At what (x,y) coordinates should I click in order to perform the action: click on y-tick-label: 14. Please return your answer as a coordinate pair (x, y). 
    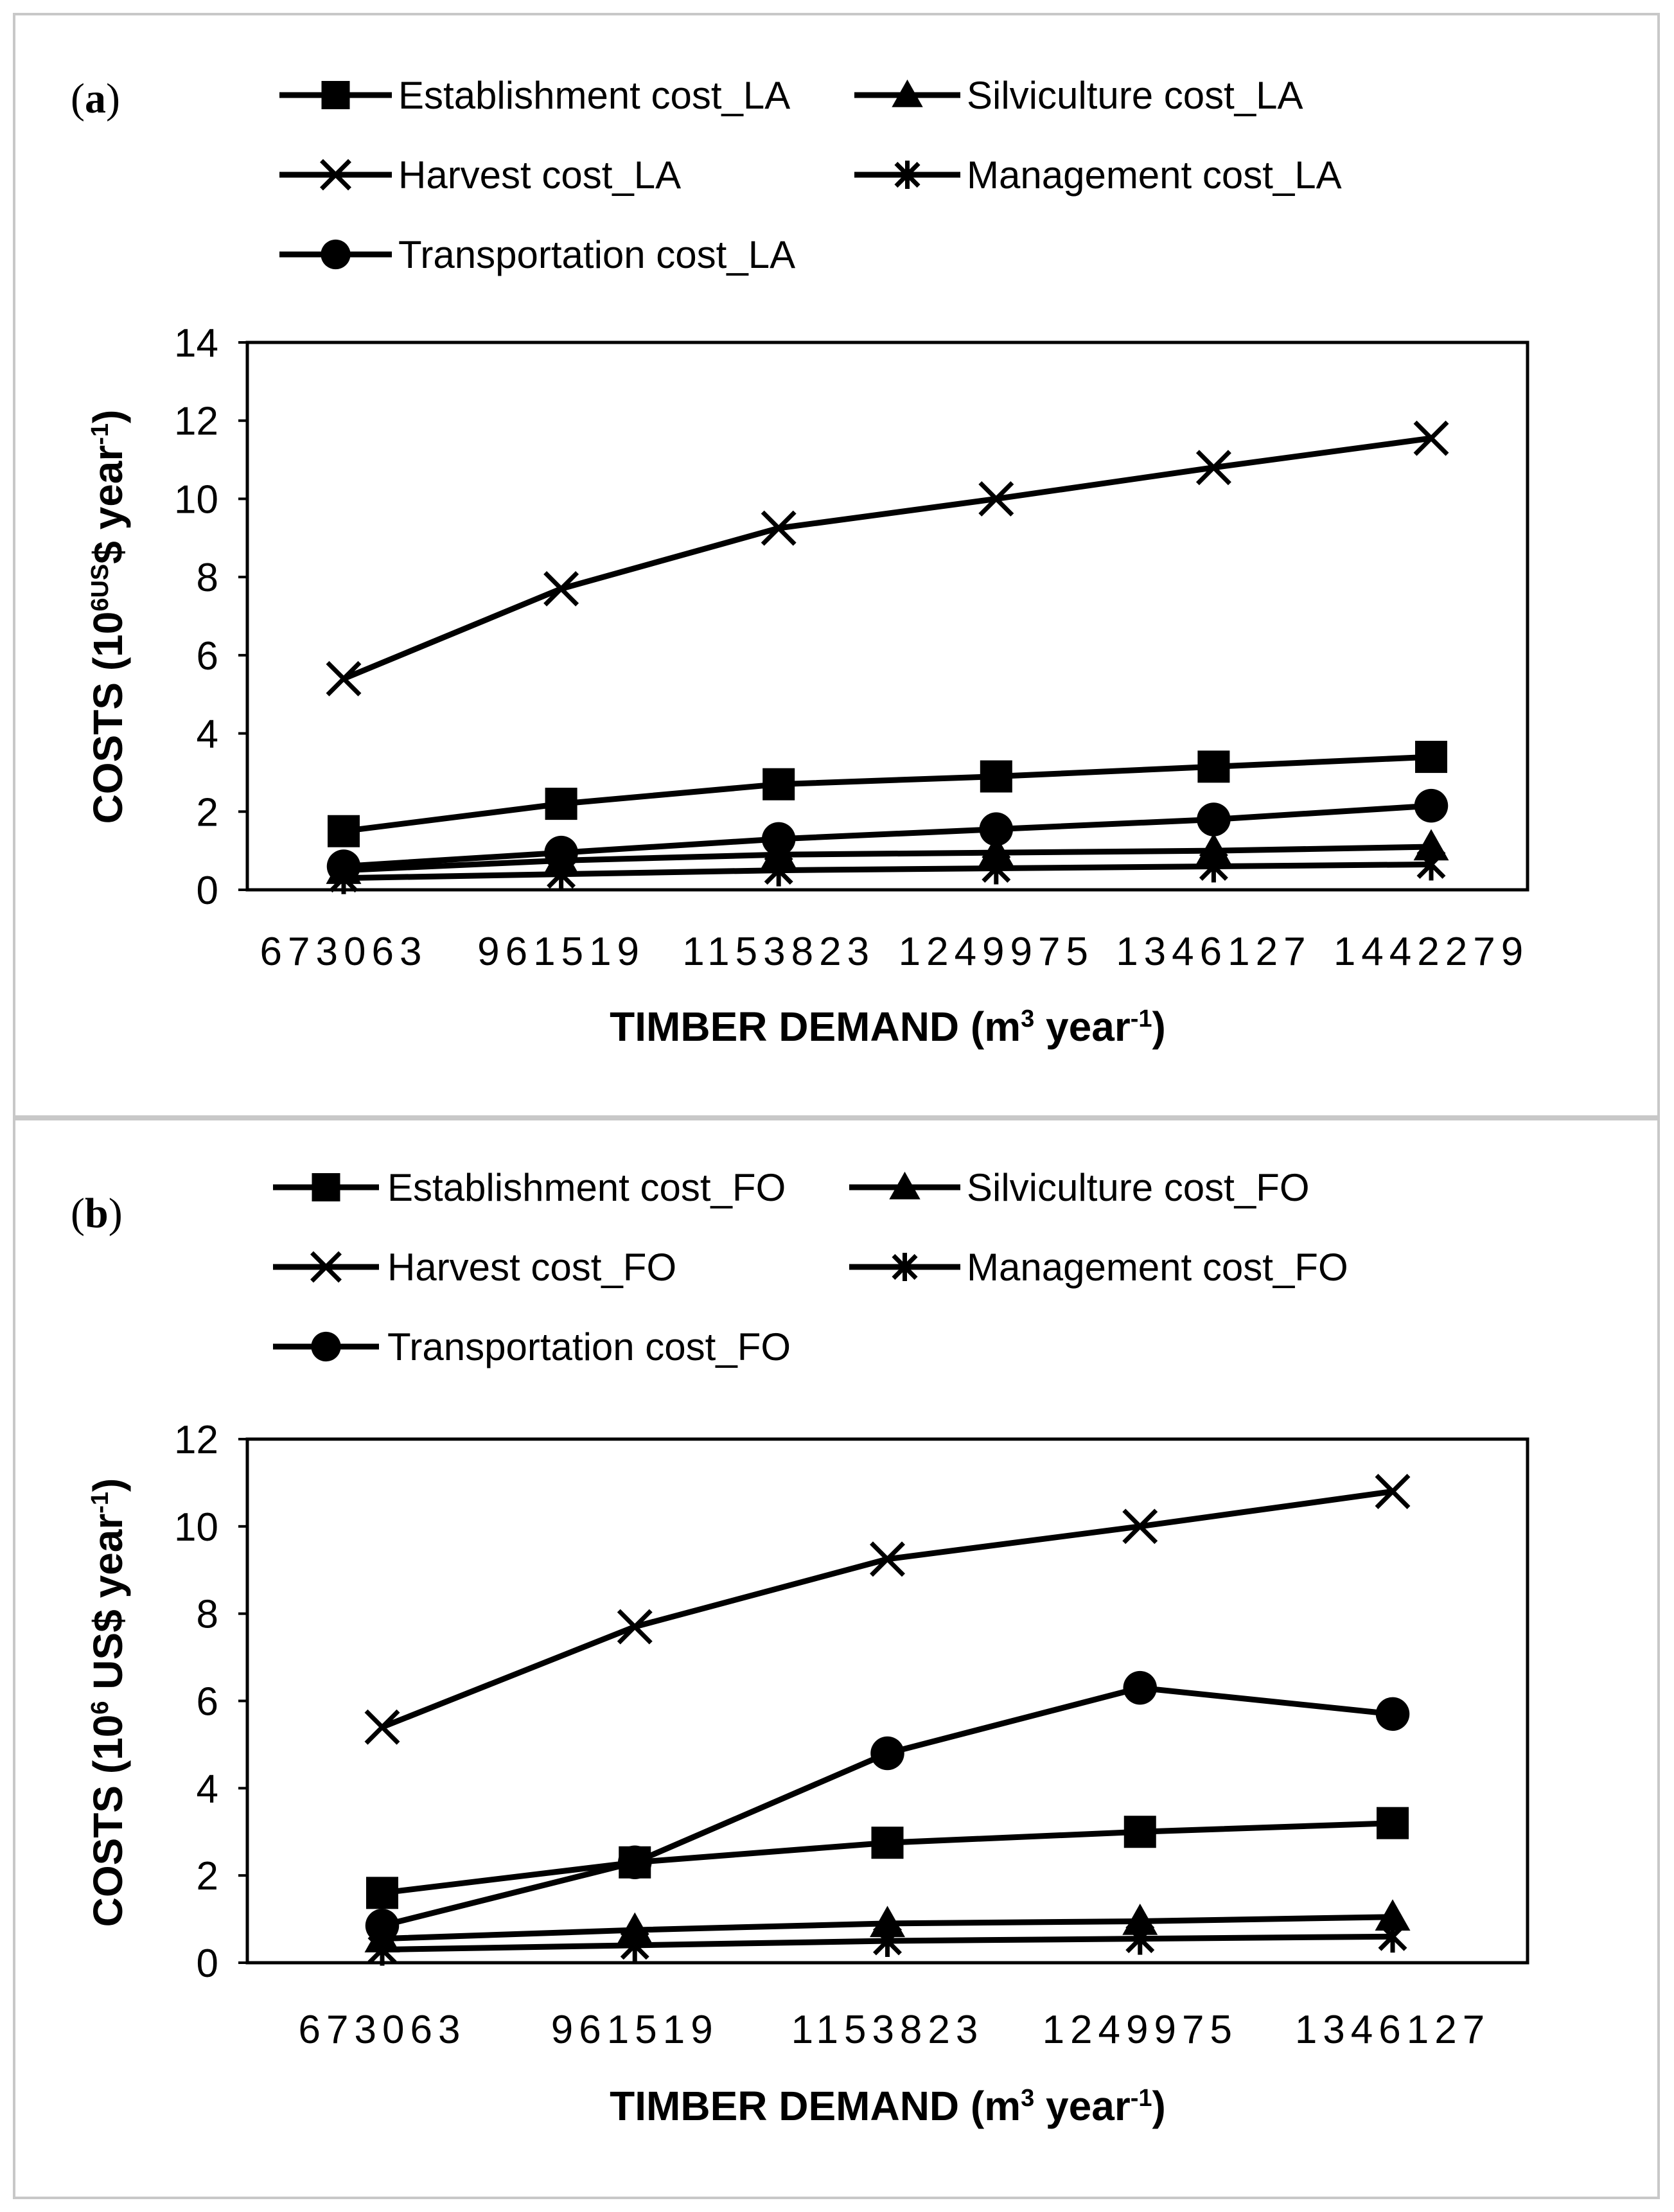
    Looking at the image, I should click on (196, 343).